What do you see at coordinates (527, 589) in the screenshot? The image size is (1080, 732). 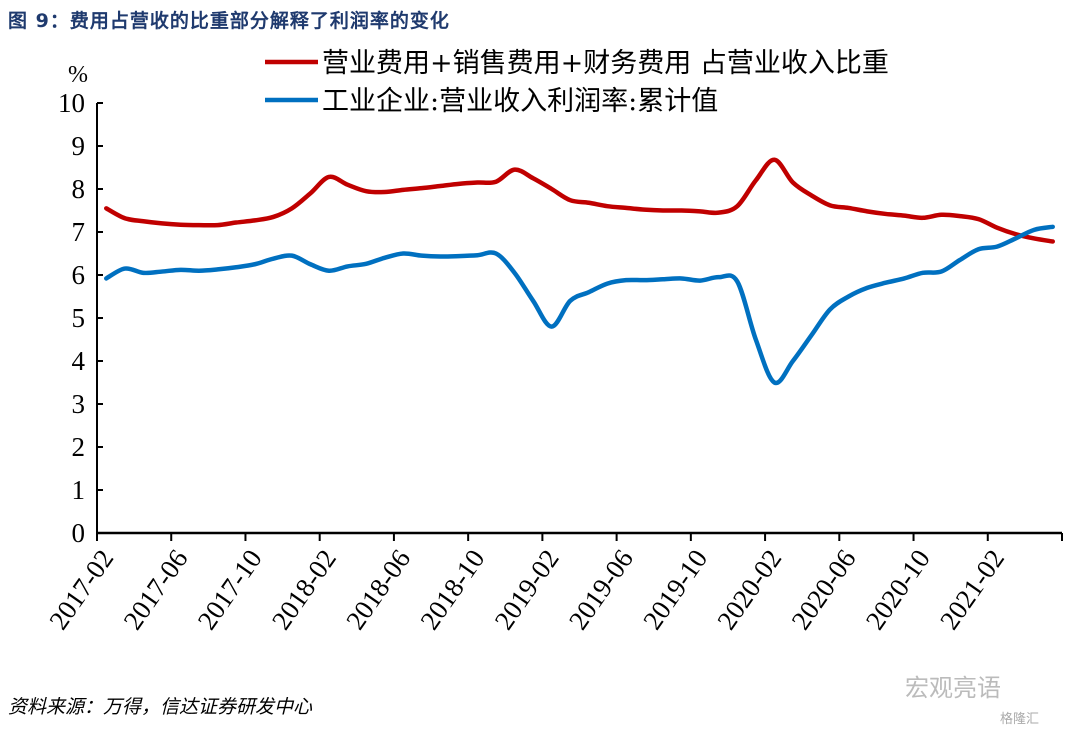 I see `x-tick-label: 2019-02` at bounding box center [527, 589].